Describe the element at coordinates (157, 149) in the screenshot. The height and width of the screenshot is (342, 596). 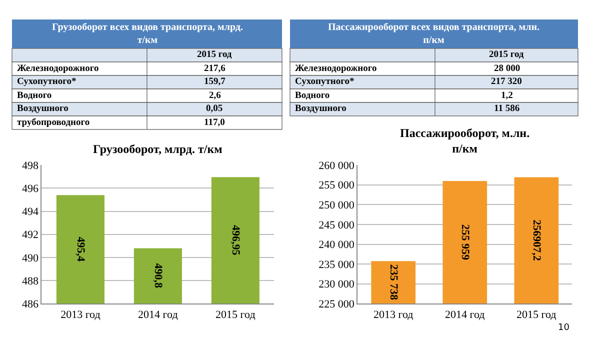
I see `chart-title: Грузооборот, млрд. т/км` at that location.